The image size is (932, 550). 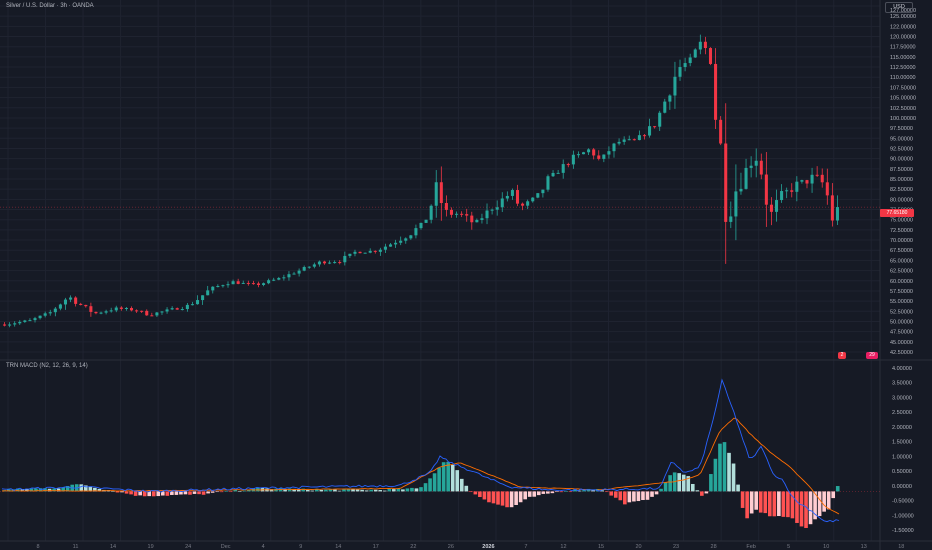 What do you see at coordinates (901, 272) in the screenshot?
I see `y-tick-label: 62.50000` at bounding box center [901, 272].